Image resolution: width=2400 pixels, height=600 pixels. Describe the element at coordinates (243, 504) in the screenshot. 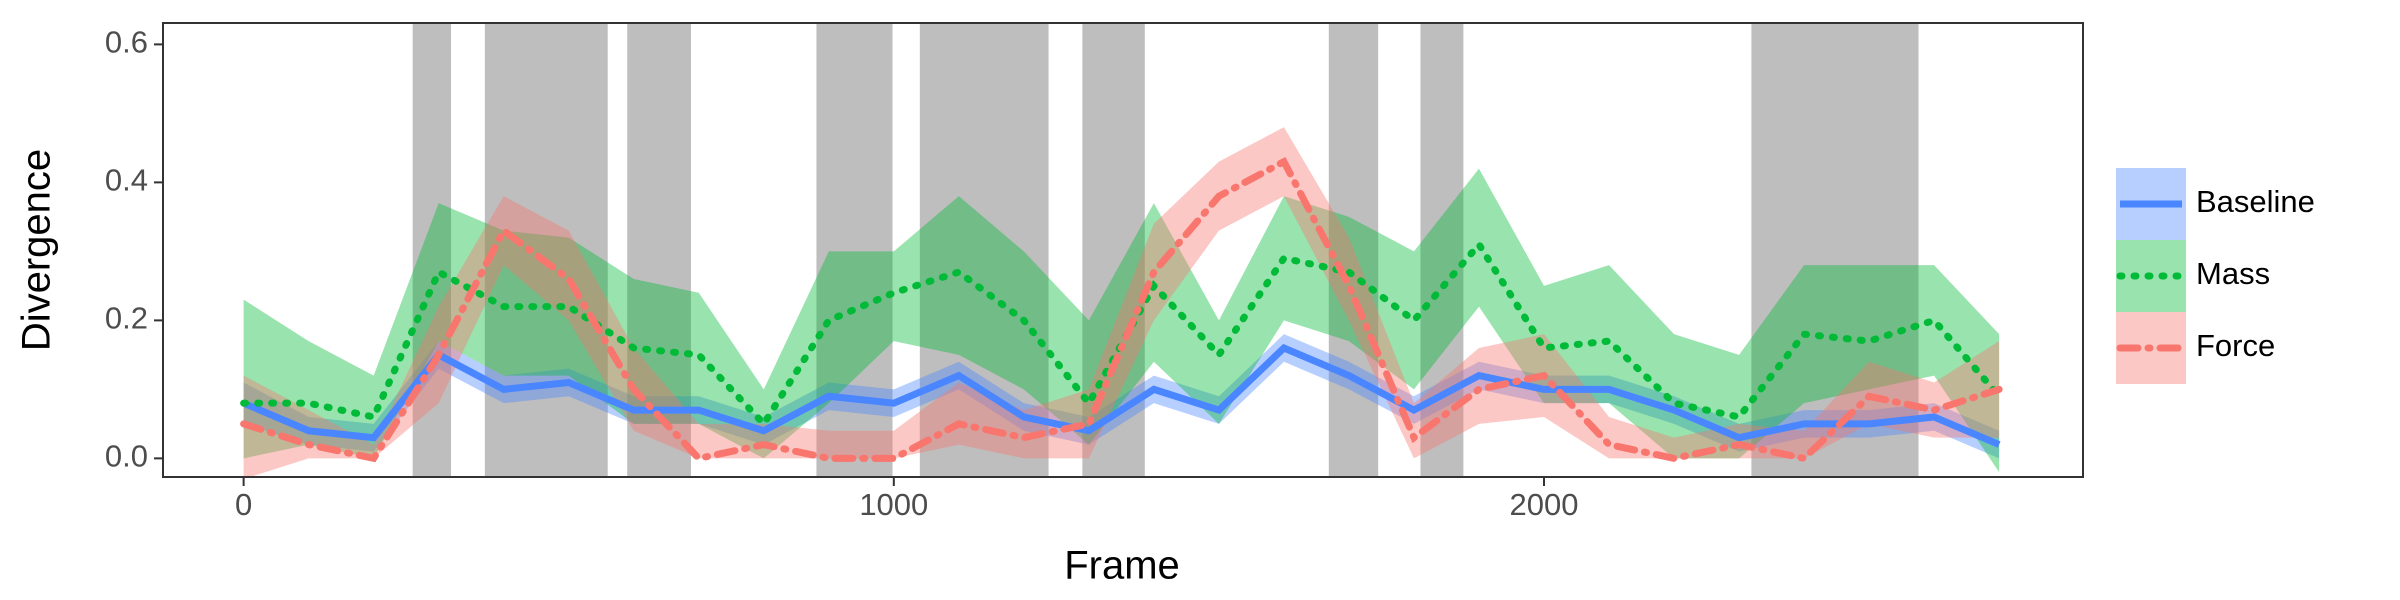

I see `x-tick-label: 0` at that location.